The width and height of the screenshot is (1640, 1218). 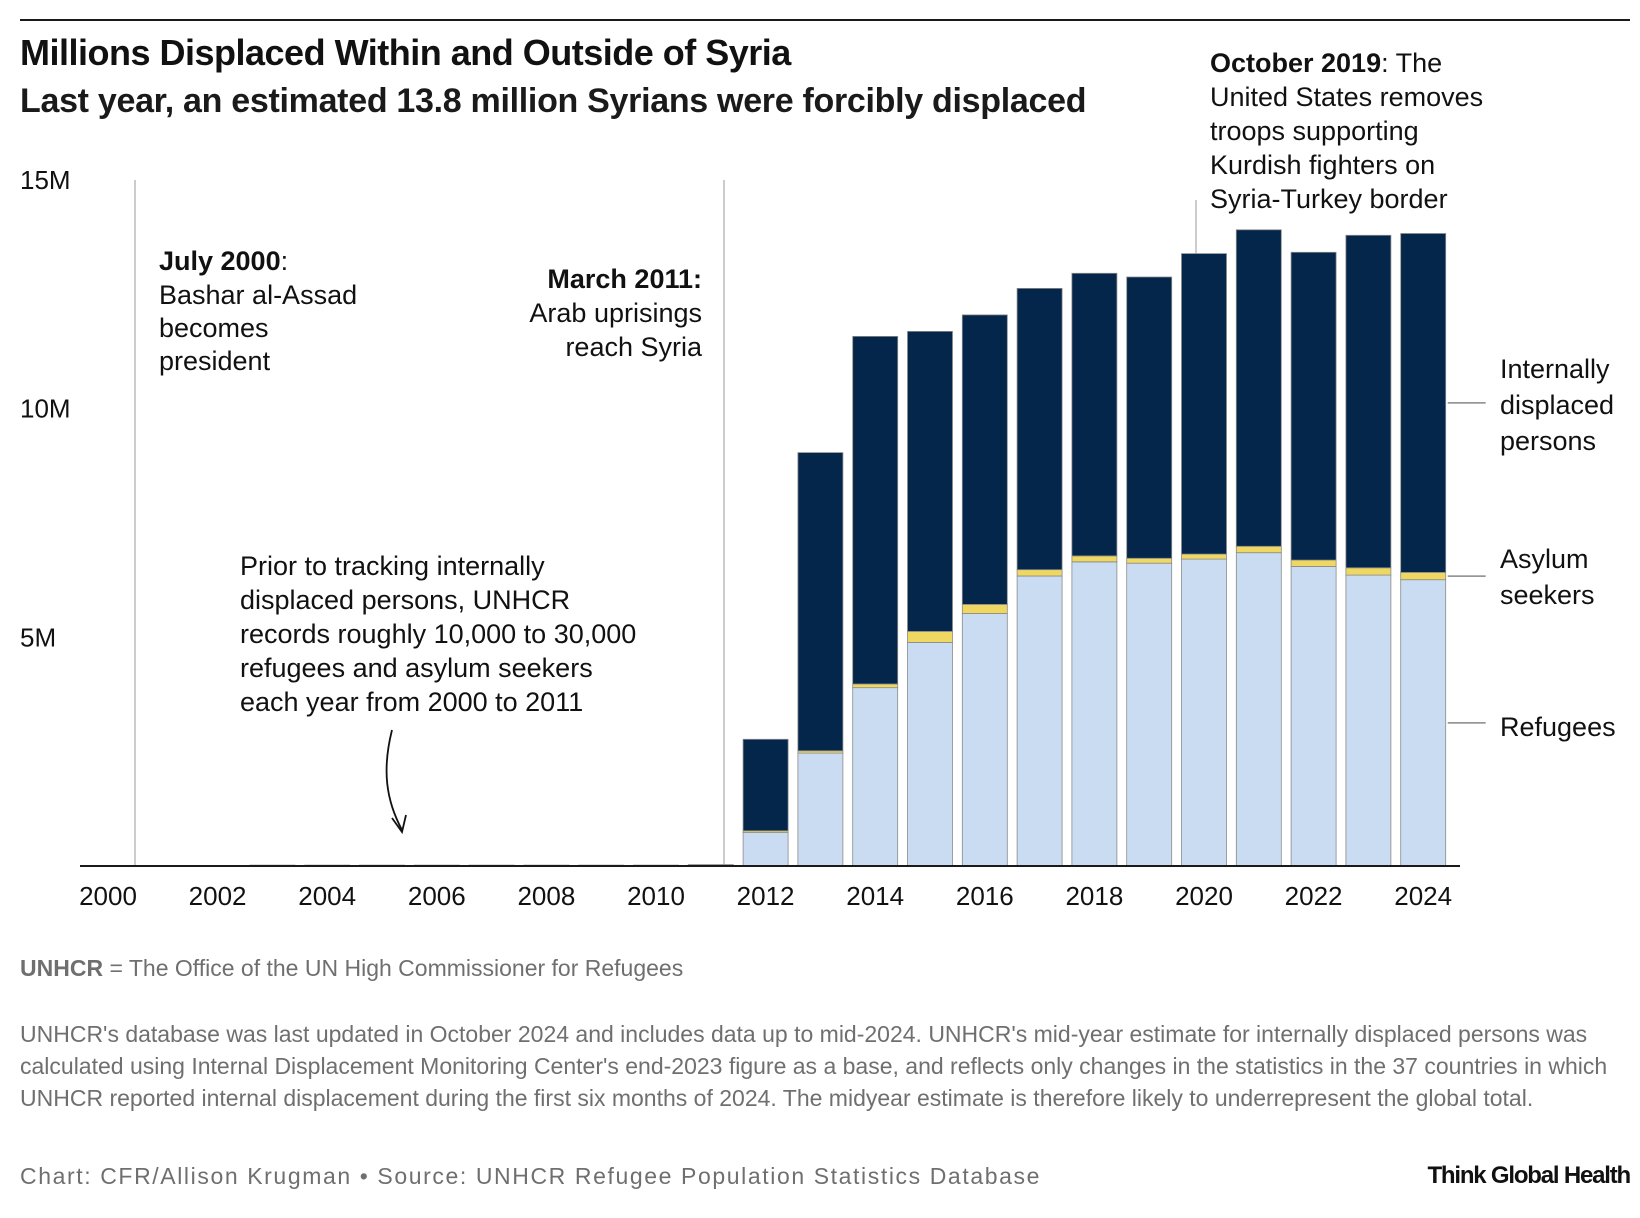 What do you see at coordinates (615, 313) in the screenshot?
I see `annotation-march-2011-line: Arab uprisings` at bounding box center [615, 313].